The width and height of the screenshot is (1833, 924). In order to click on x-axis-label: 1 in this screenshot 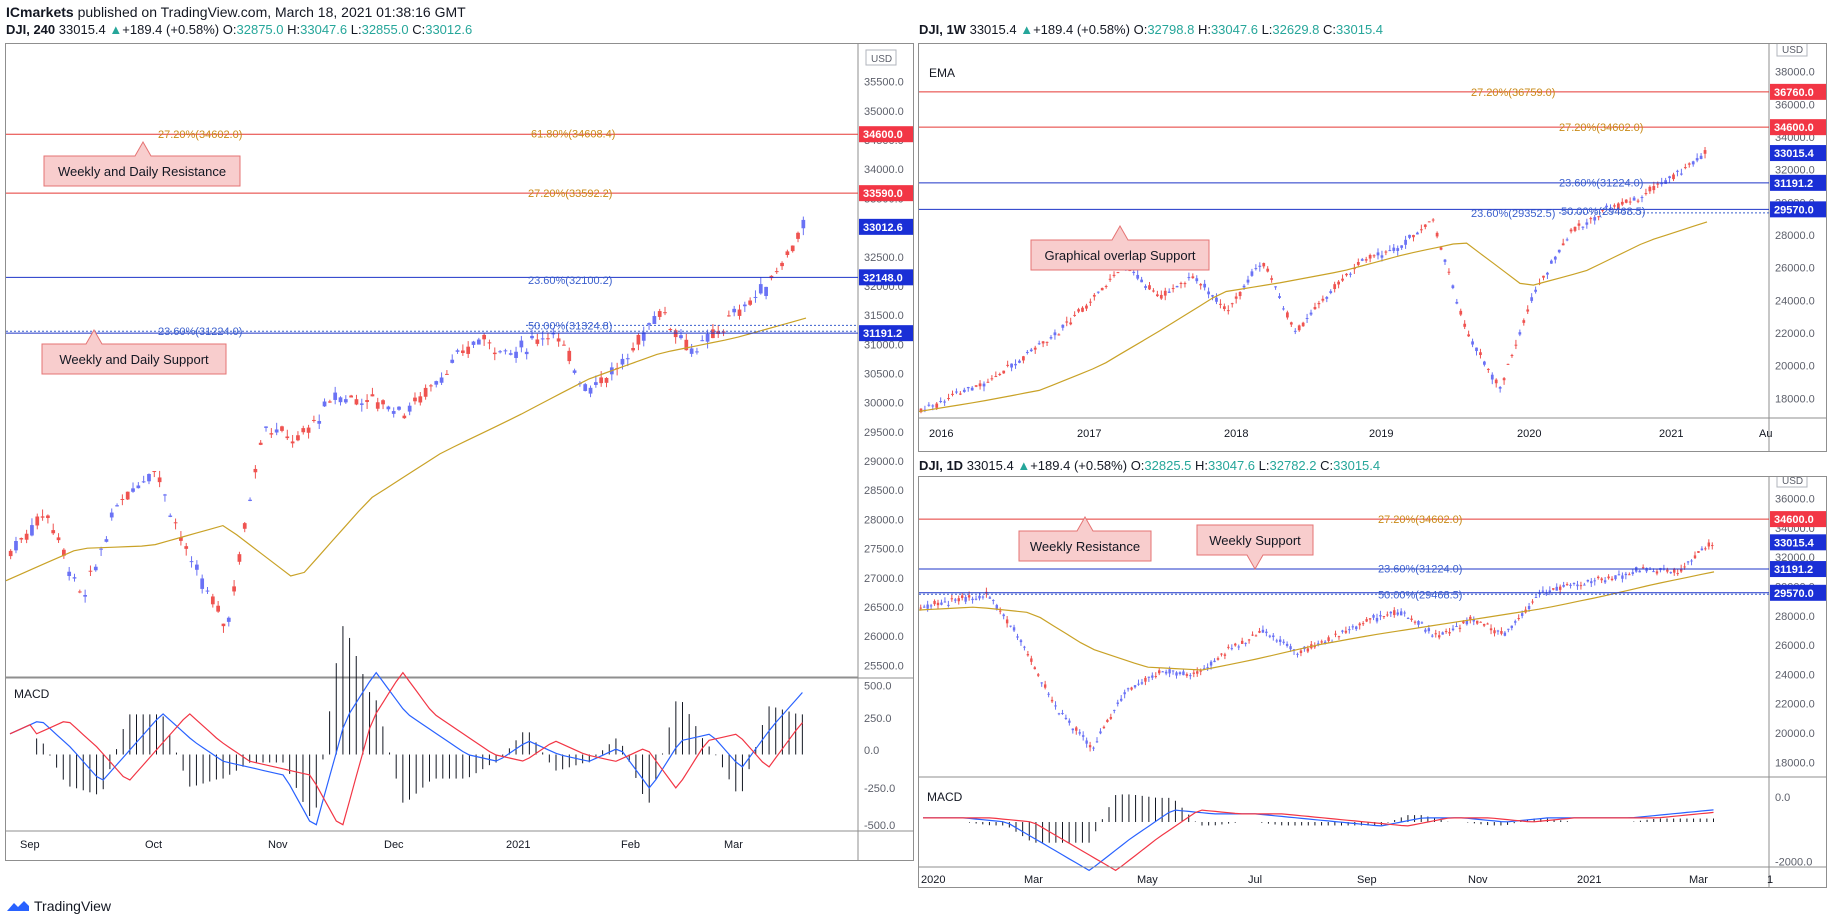, I will do `click(1770, 880)`.